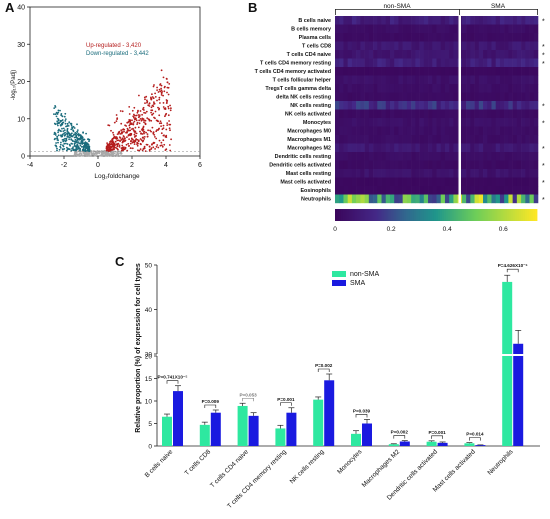  I want to click on volcano-y-axis-label: -log₁₀(Padj), so click(14, 85).